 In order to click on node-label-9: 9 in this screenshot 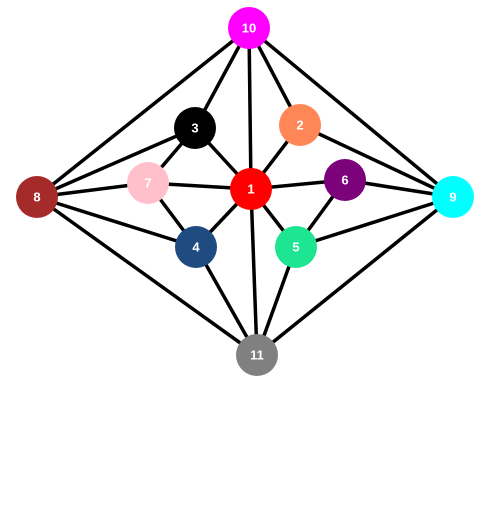, I will do `click(452, 197)`.